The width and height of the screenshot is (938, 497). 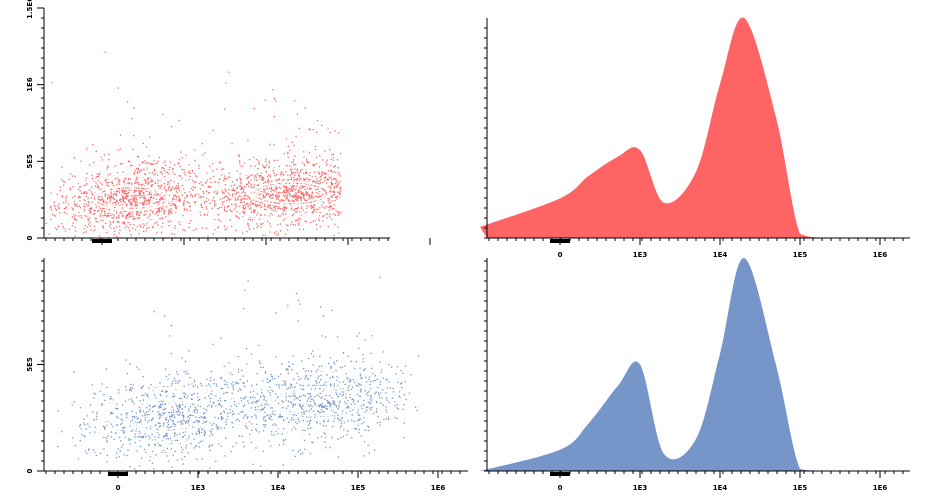 I want to click on top-right-x-tick-label: 1E4, so click(x=720, y=255).